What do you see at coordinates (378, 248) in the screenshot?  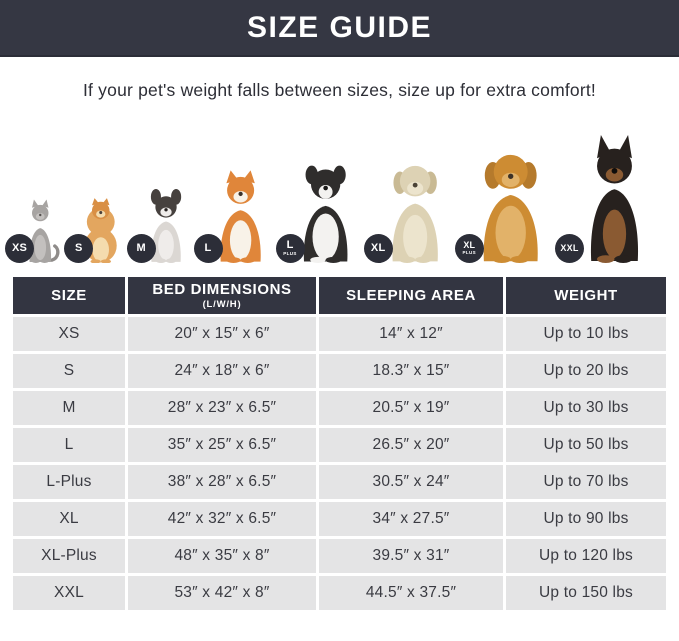 I see `size-badge-xl: XL` at bounding box center [378, 248].